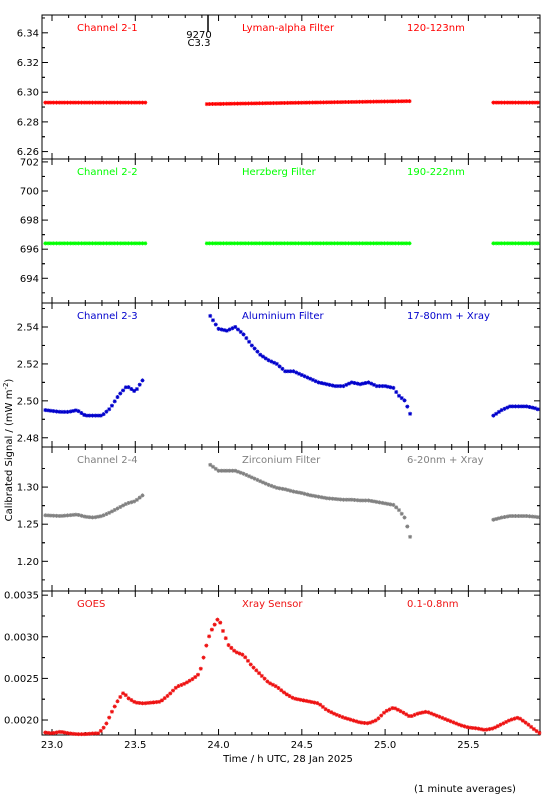  I want to click on x-tick-label: 23.5, so click(135, 745).